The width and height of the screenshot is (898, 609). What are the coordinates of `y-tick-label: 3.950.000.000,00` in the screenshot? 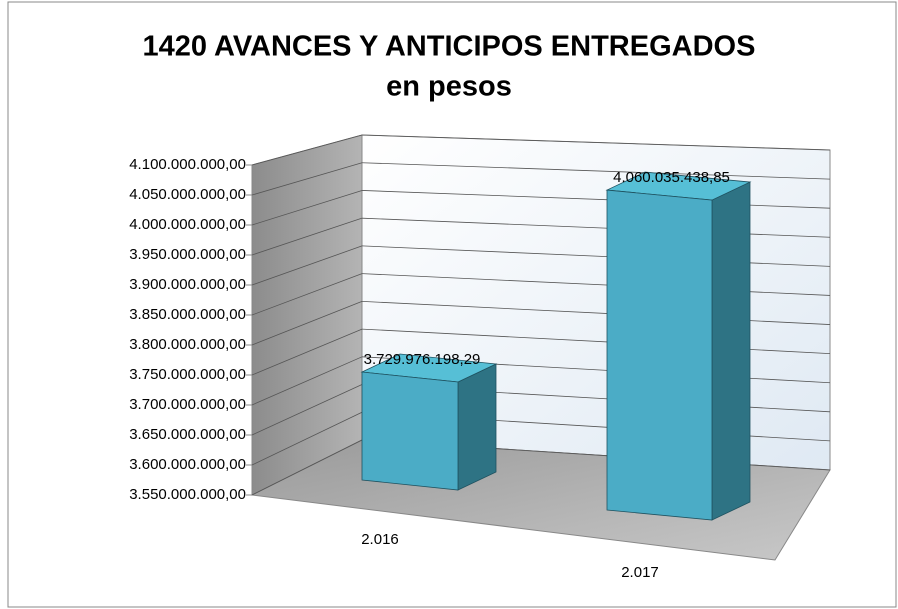 It's located at (187, 254).